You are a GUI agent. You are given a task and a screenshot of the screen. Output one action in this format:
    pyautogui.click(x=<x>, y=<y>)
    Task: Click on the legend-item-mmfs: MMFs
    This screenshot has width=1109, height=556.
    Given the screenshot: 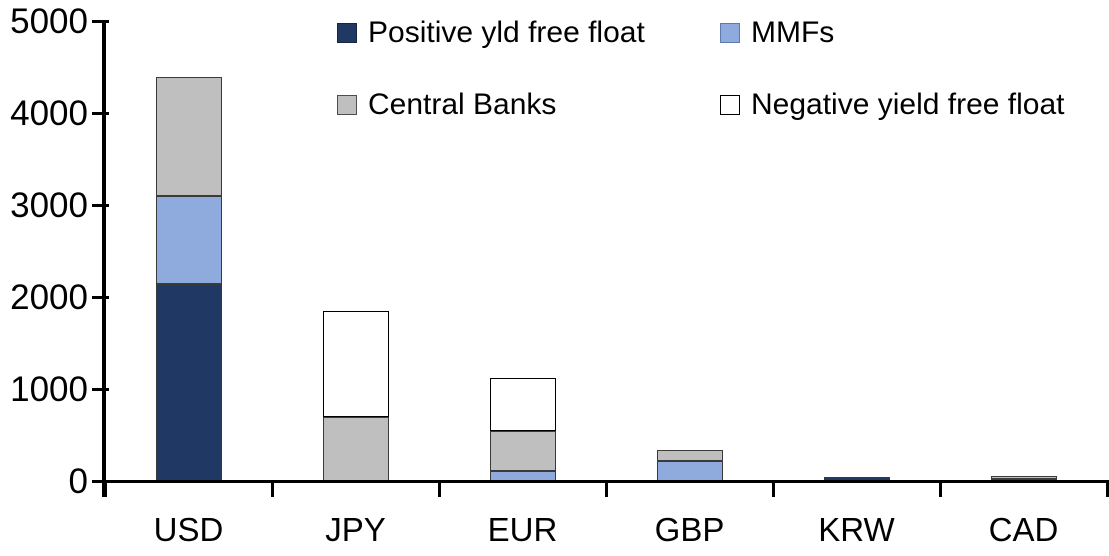 What is the action you would take?
    pyautogui.click(x=777, y=33)
    